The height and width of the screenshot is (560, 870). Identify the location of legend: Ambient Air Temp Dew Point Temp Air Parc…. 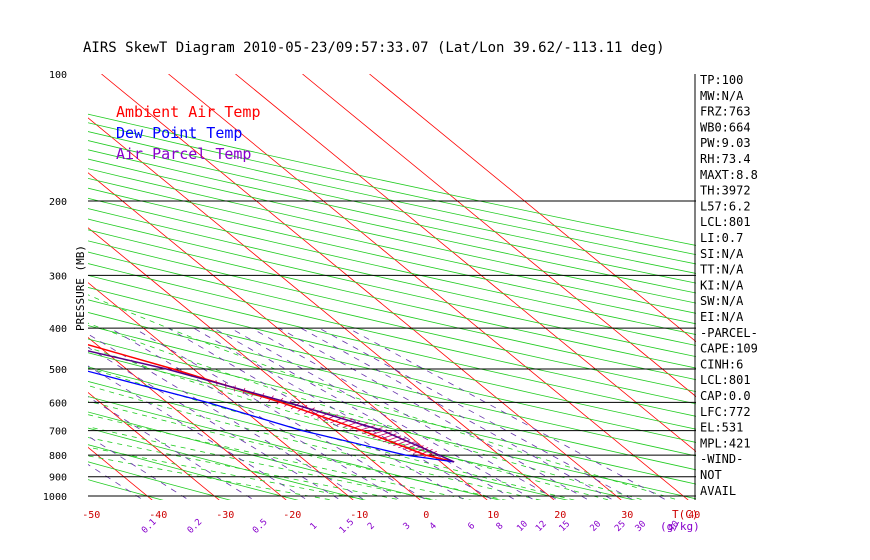
(188, 133).